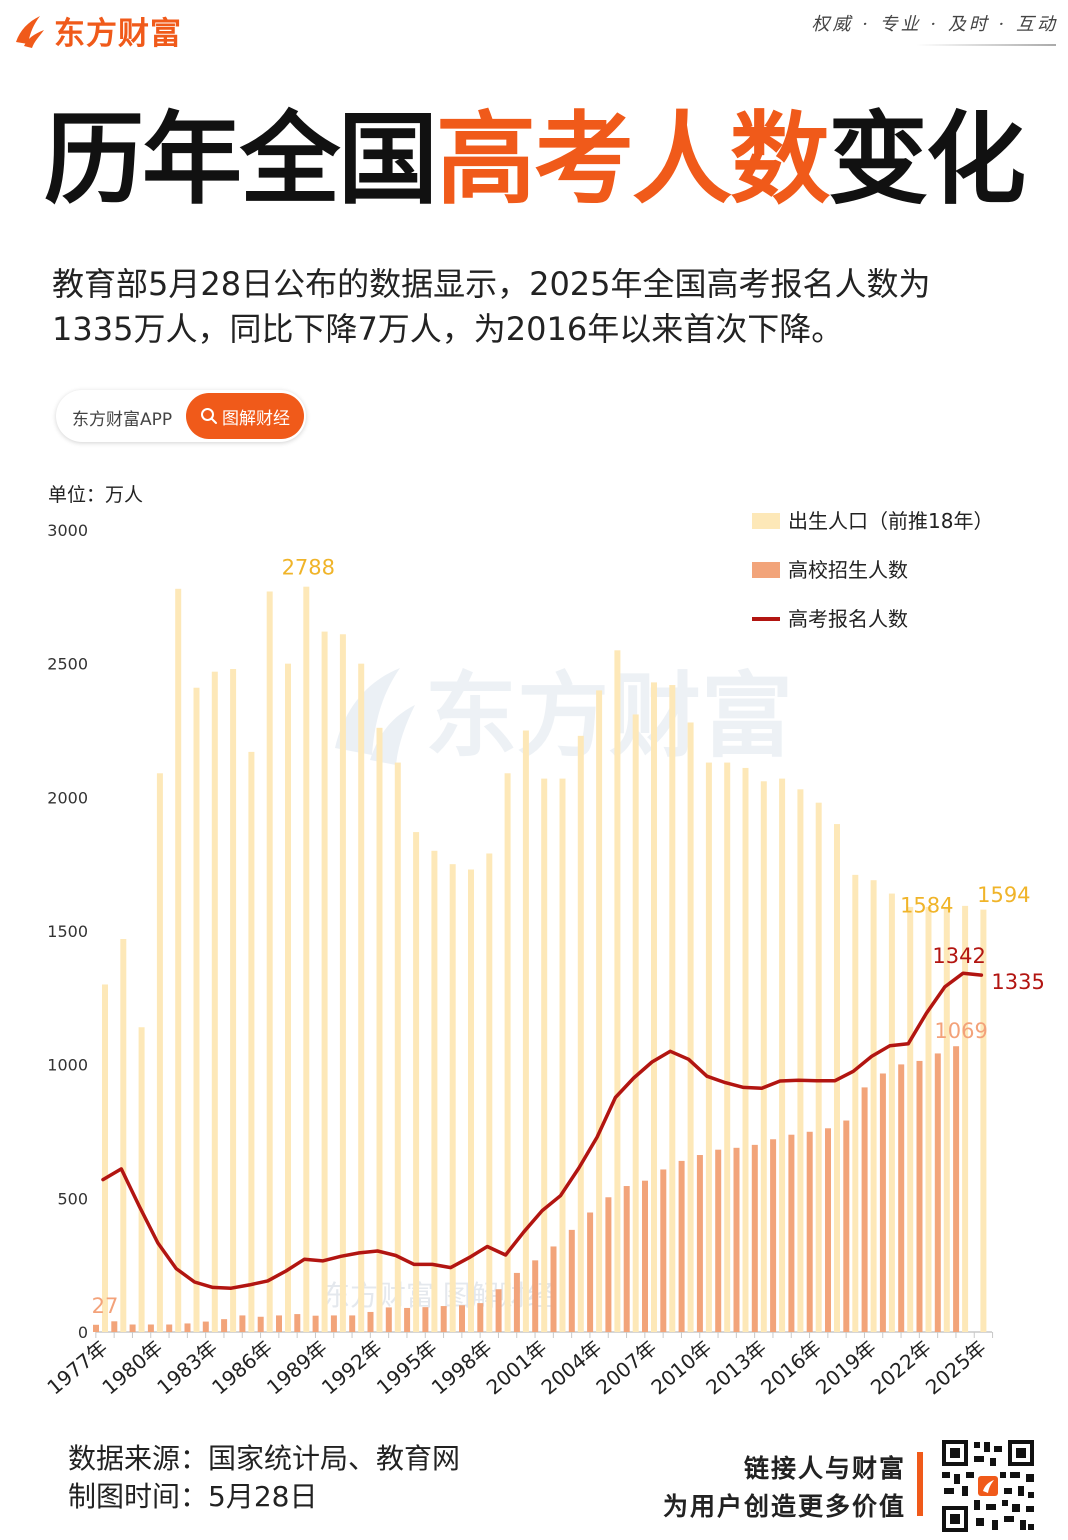  I want to click on data-label: 27, so click(105, 1306).